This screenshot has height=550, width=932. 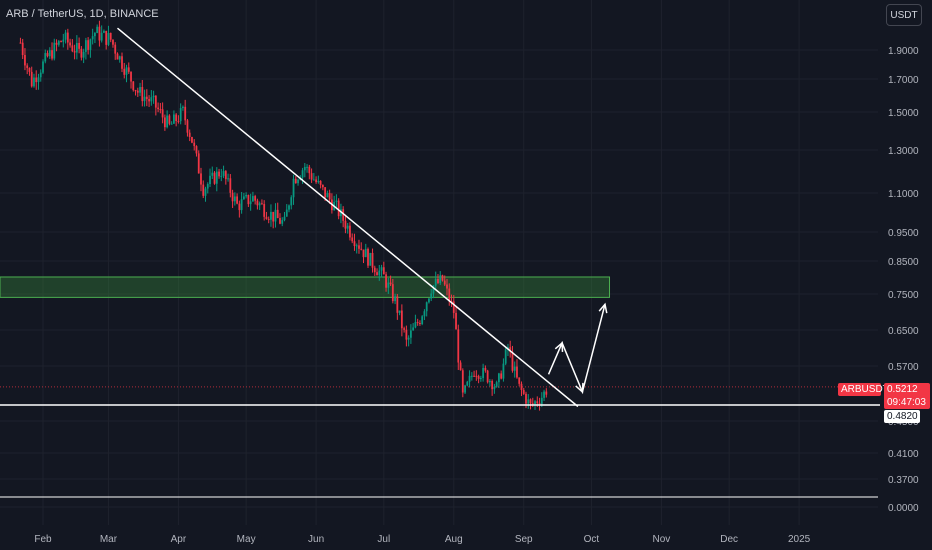 What do you see at coordinates (383, 539) in the screenshot?
I see `time-tick-label: Jul` at bounding box center [383, 539].